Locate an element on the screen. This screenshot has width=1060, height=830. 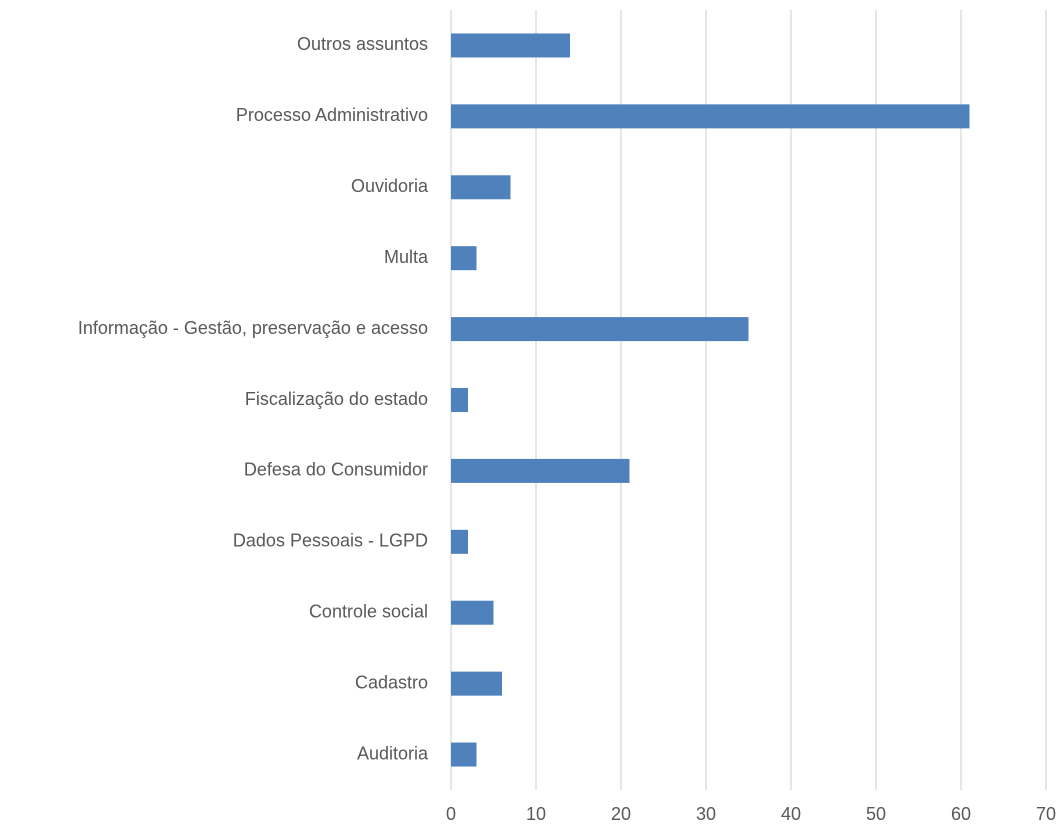
y-tick-label: Outros assuntos is located at coordinates (362, 44).